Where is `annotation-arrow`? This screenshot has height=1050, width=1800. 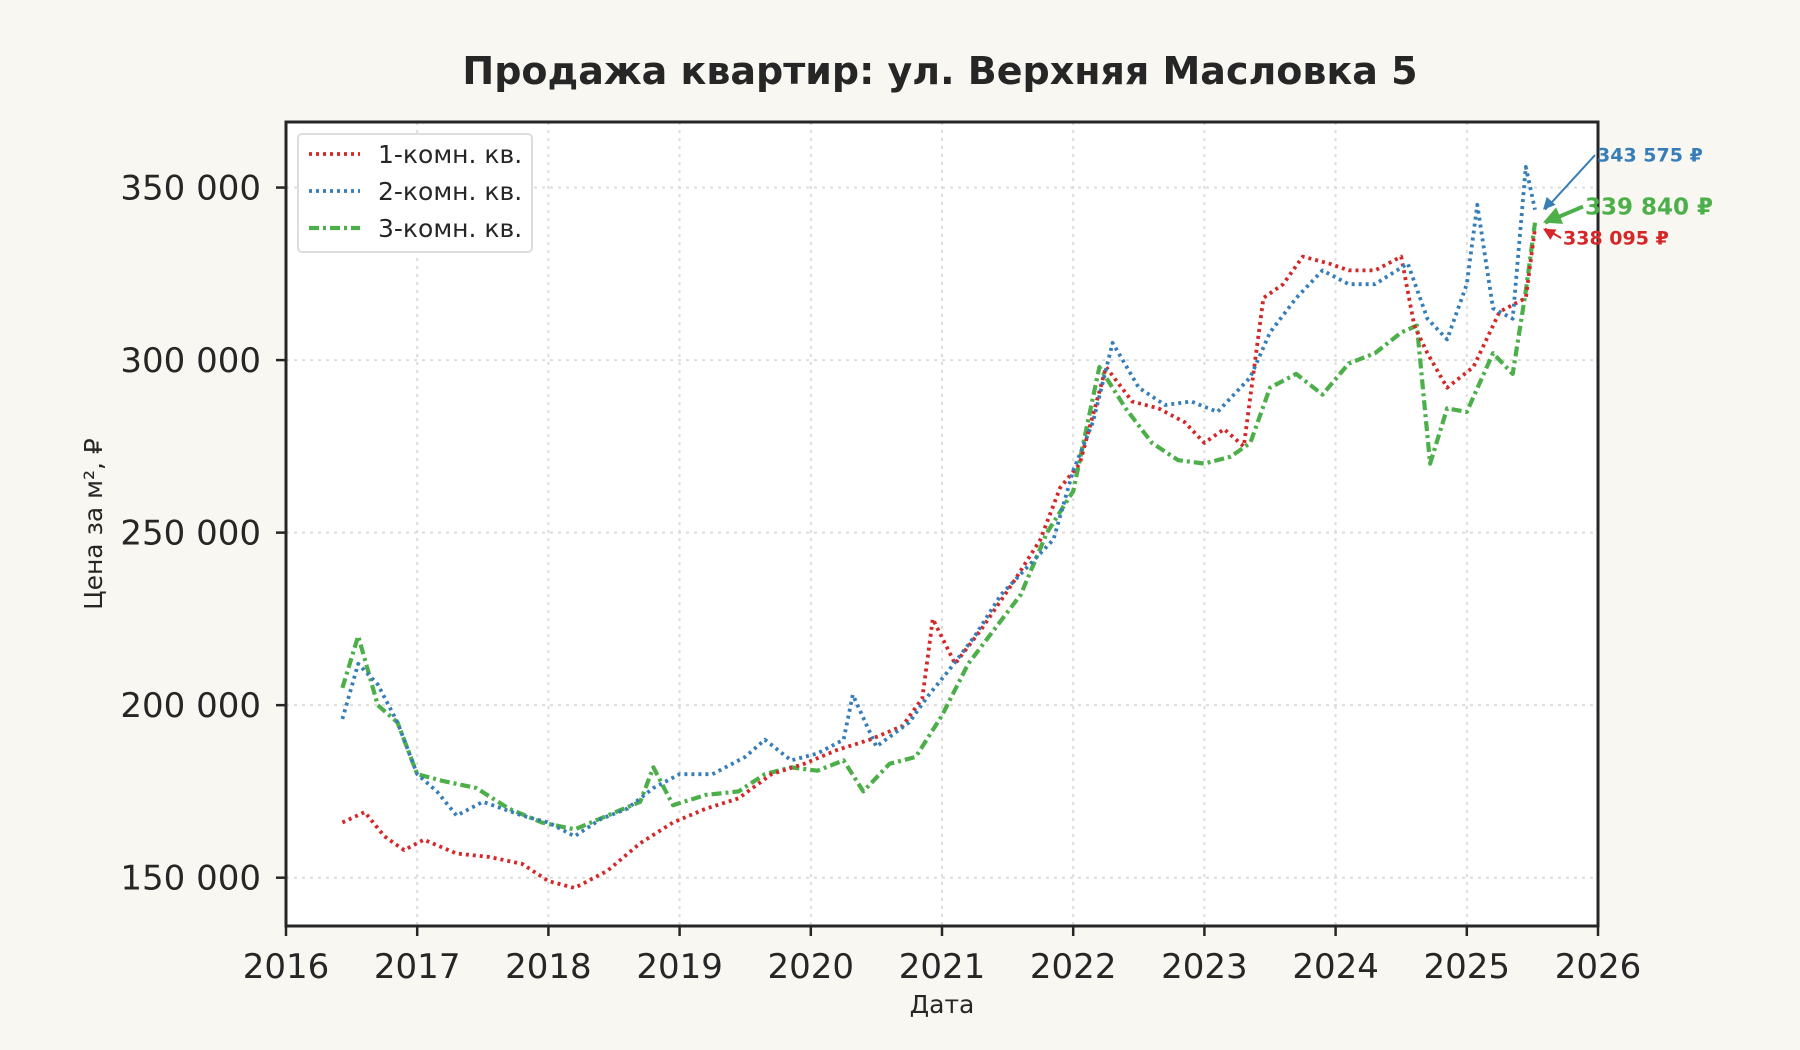
annotation-arrow is located at coordinates (1570, 182).